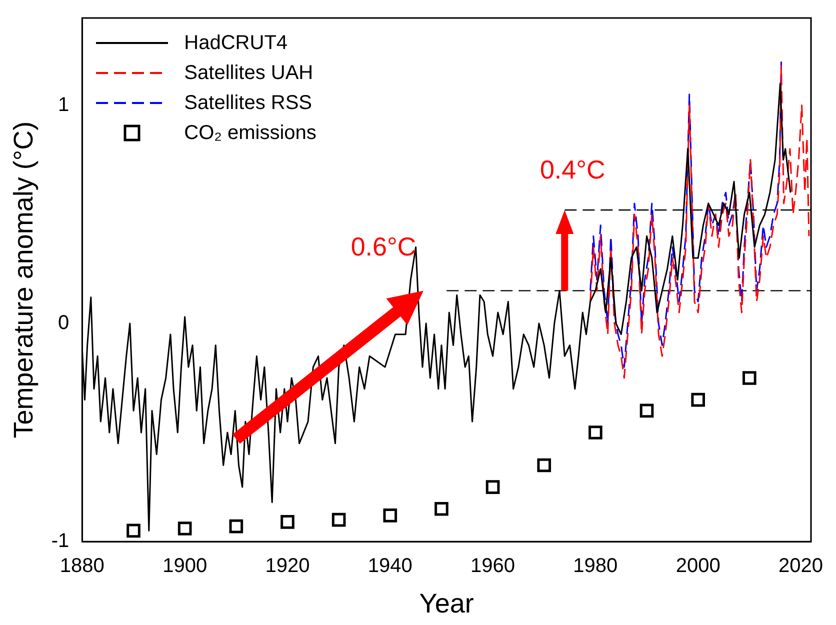 This screenshot has height=625, width=836. I want to click on x-tick-label: 1920, so click(287, 566).